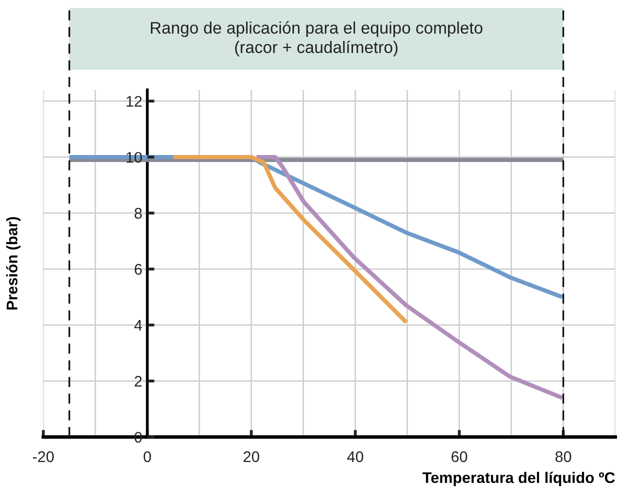 The height and width of the screenshot is (498, 619). What do you see at coordinates (289, 239) in the screenshot?
I see `line-series` at bounding box center [289, 239].